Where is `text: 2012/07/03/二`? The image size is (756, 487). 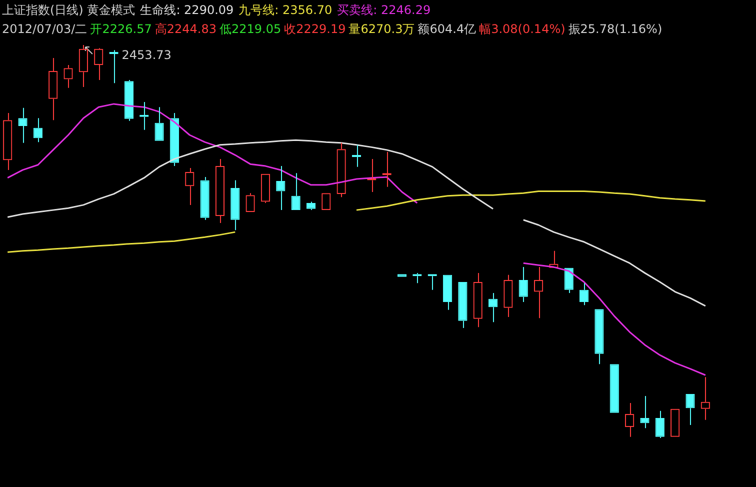 text: 2012/07/03/二 is located at coordinates (45, 29).